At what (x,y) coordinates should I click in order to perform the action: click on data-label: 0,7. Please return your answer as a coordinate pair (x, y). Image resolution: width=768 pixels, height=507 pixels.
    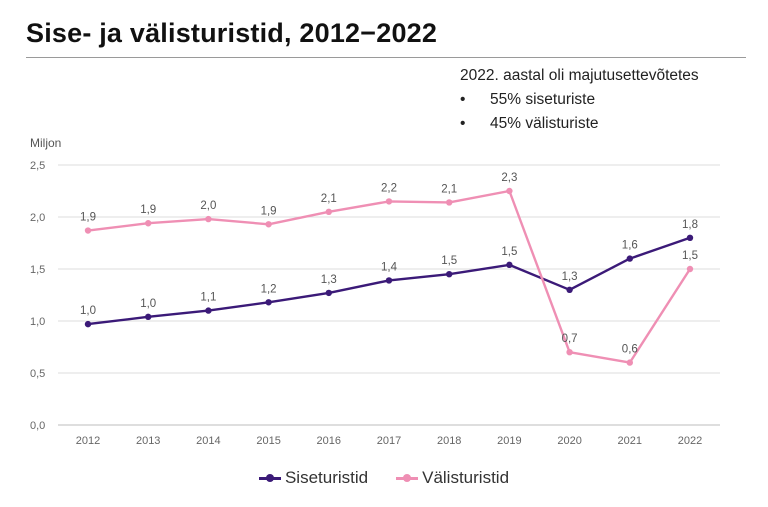
    Looking at the image, I should click on (570, 339).